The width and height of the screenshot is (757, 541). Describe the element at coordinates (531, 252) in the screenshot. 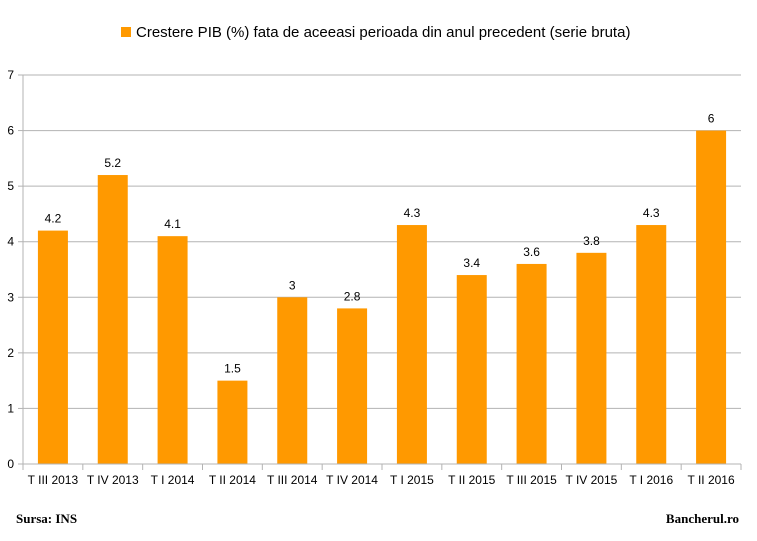

I see `data-label: 3.6` at that location.